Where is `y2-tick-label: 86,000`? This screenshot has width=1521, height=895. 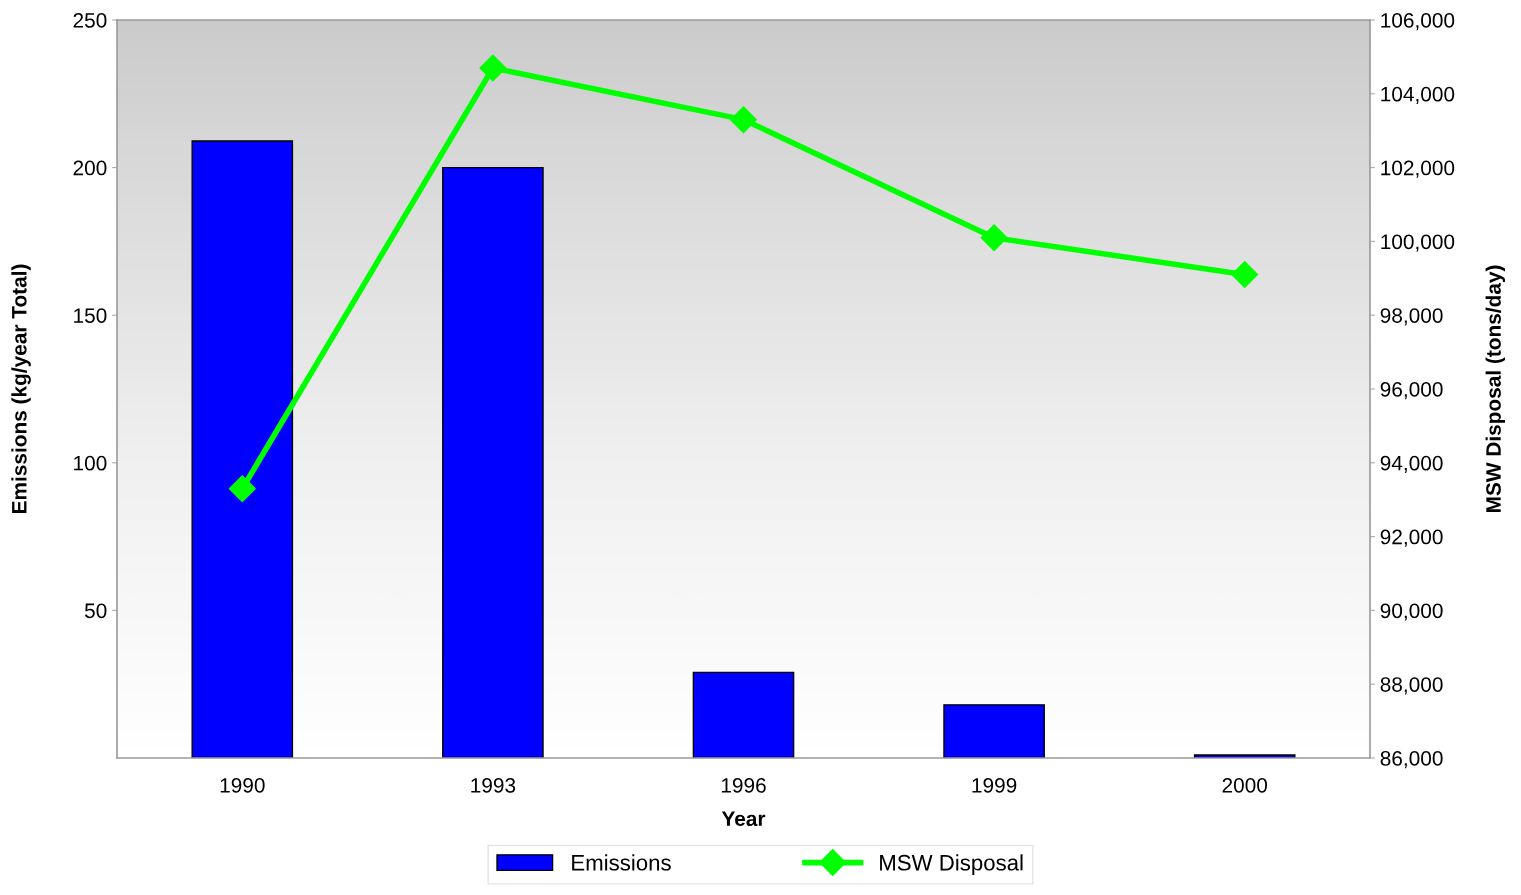
y2-tick-label: 86,000 is located at coordinates (1411, 760).